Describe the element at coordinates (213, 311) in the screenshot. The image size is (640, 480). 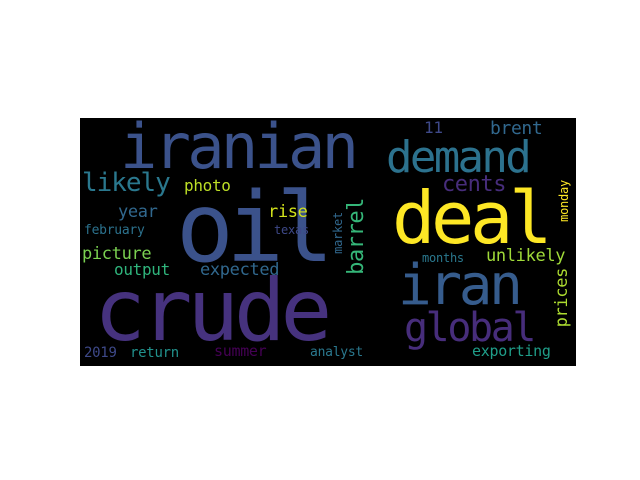
I see `word-crude: crude` at that location.